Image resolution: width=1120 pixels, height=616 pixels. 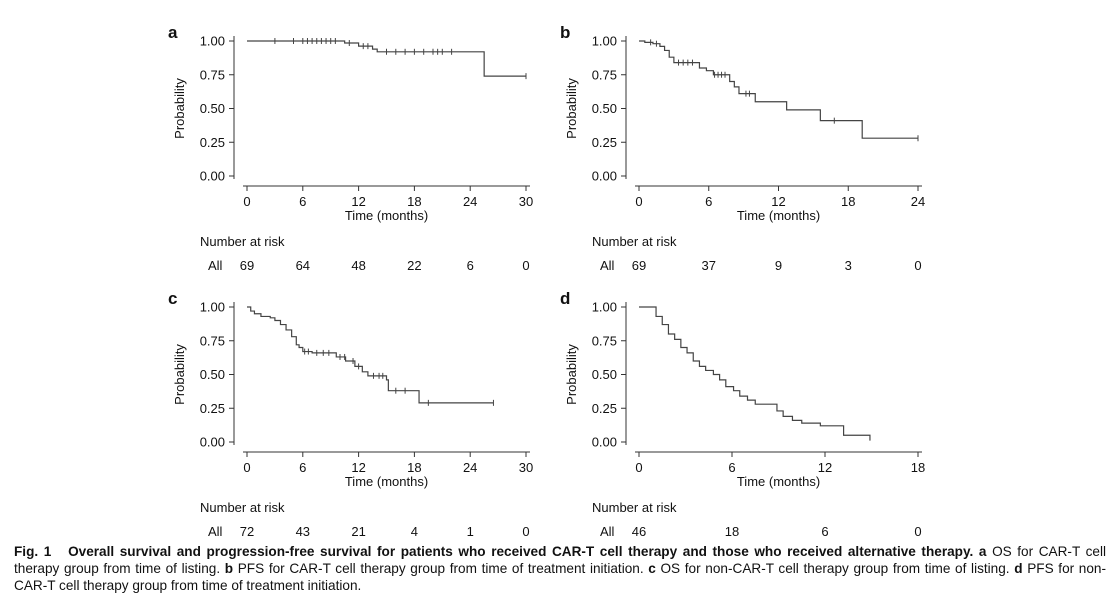 I want to click on risk-count: 3, so click(x=848, y=265).